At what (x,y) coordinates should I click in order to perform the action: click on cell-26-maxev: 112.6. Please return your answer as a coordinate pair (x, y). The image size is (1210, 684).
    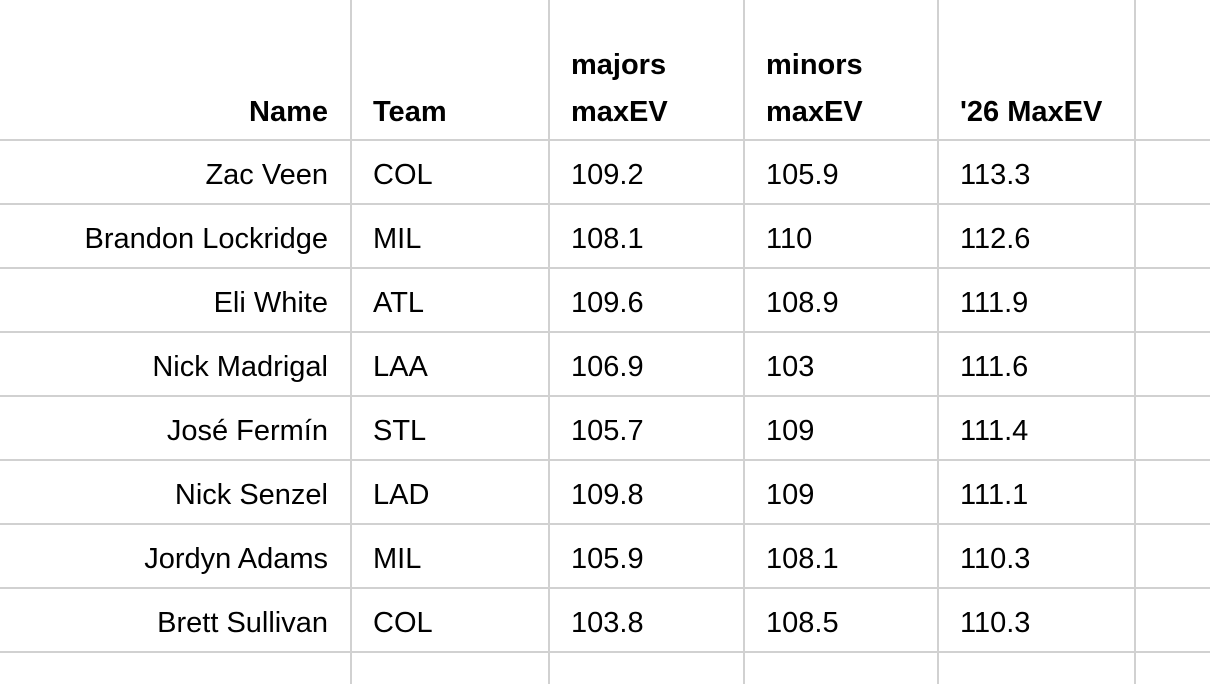
    Looking at the image, I should click on (1037, 237).